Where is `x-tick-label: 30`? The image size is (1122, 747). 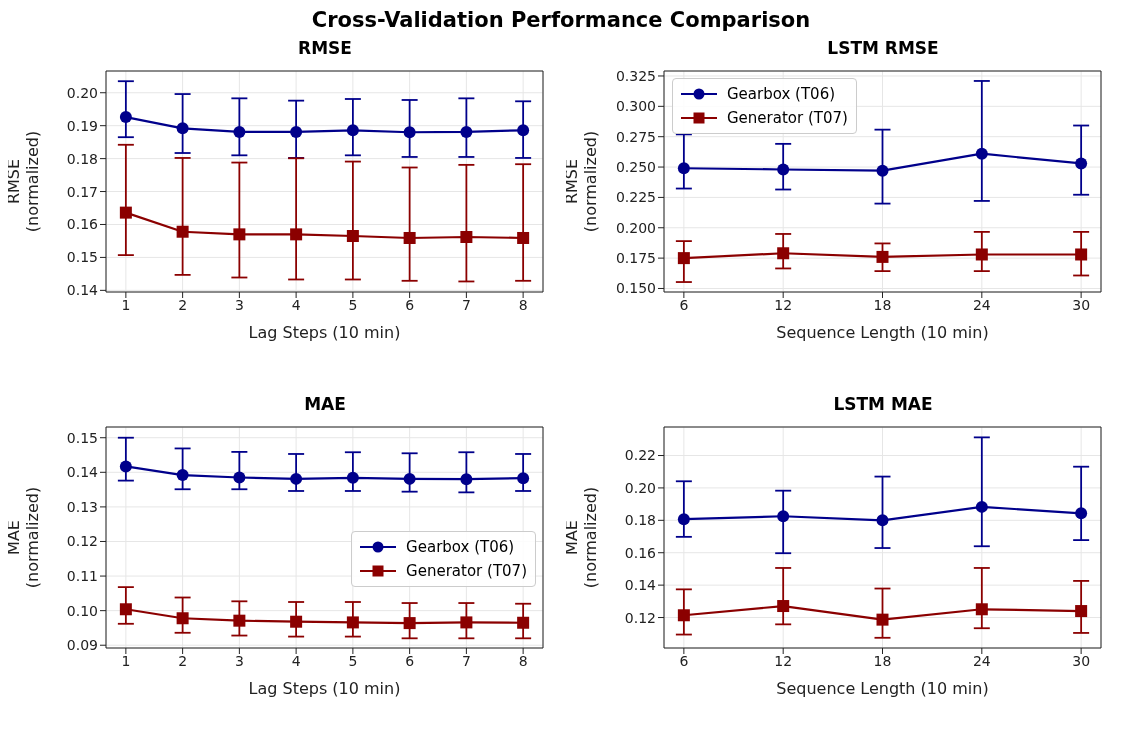 x-tick-label: 30 is located at coordinates (1081, 660).